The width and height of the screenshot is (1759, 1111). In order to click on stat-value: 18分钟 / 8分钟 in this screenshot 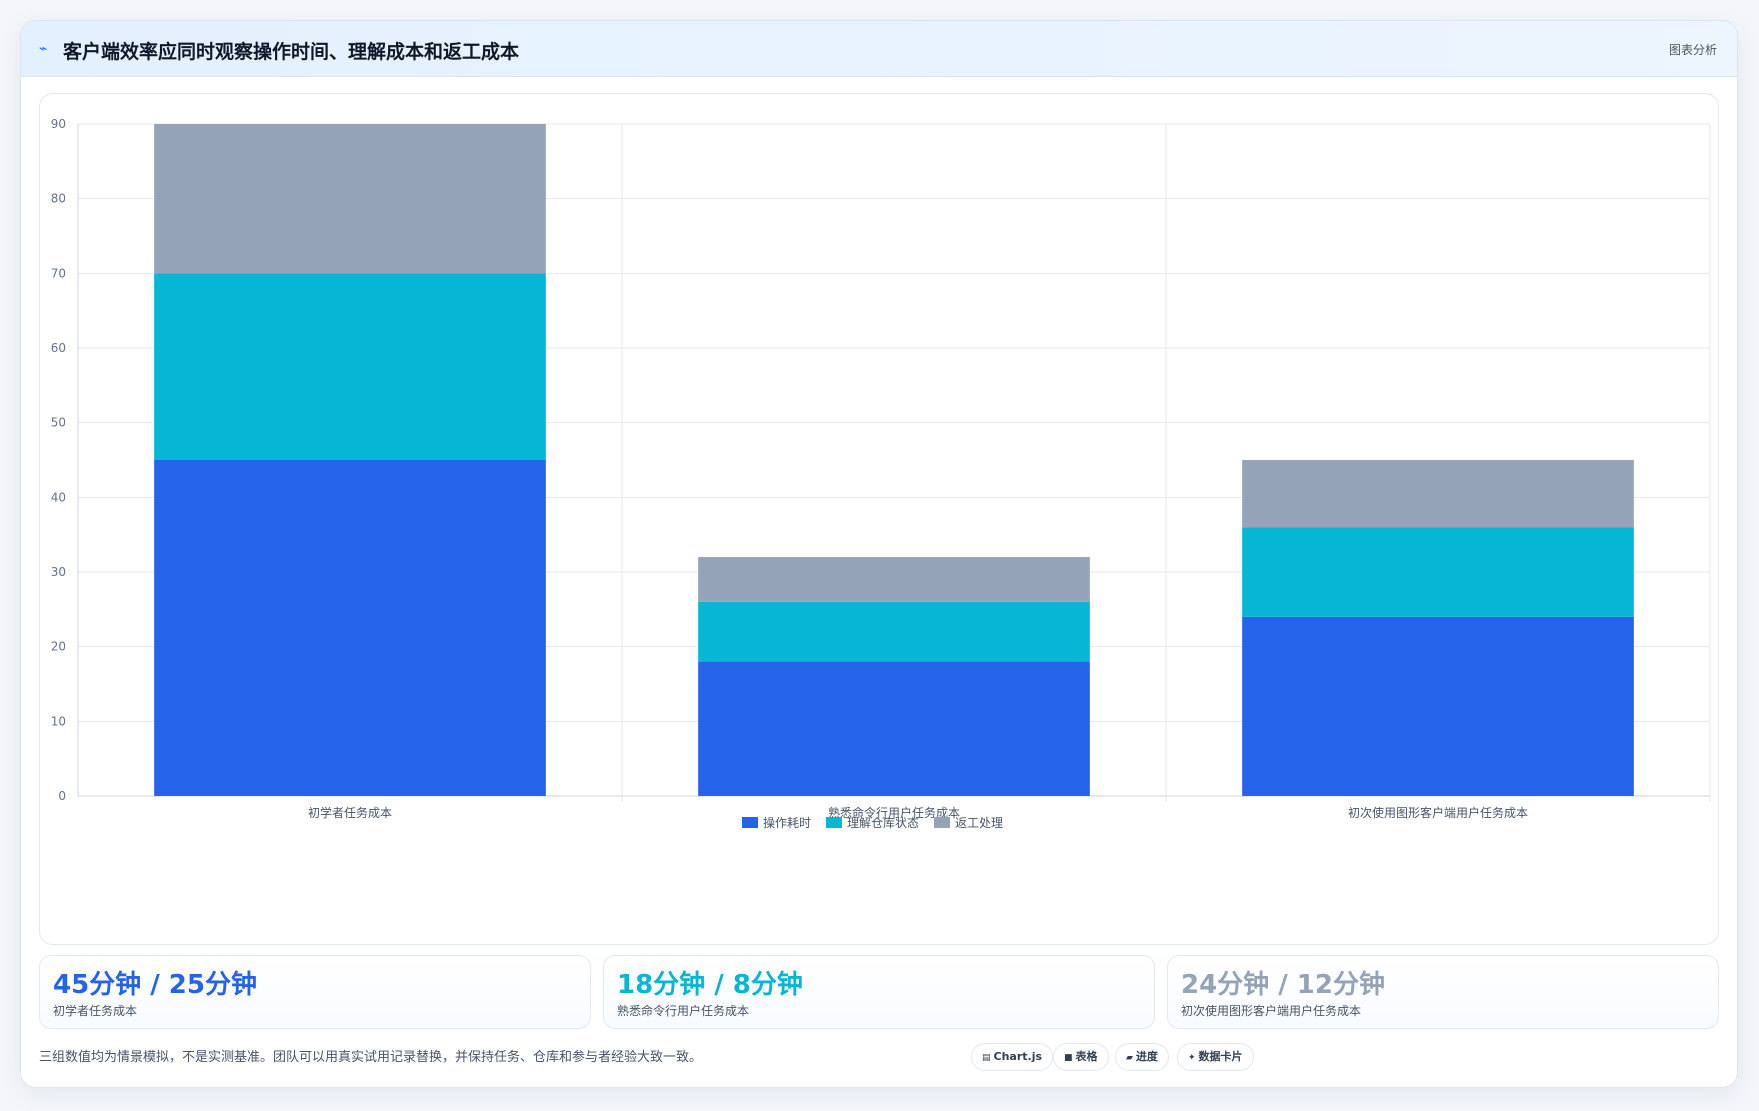, I will do `click(710, 985)`.